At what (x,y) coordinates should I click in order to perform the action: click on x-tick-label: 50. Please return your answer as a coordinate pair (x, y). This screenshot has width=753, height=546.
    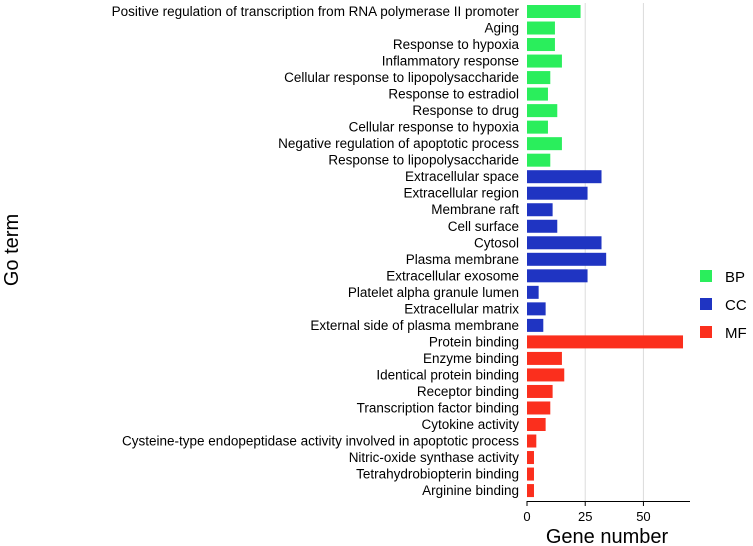
    Looking at the image, I should click on (643, 516).